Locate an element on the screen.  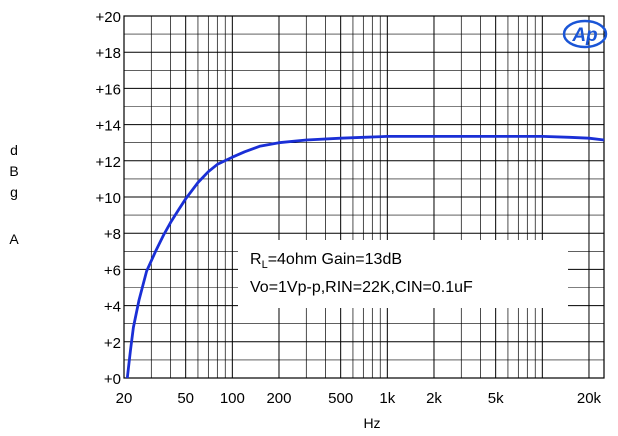
y-tick-label: +6 is located at coordinates (112, 270).